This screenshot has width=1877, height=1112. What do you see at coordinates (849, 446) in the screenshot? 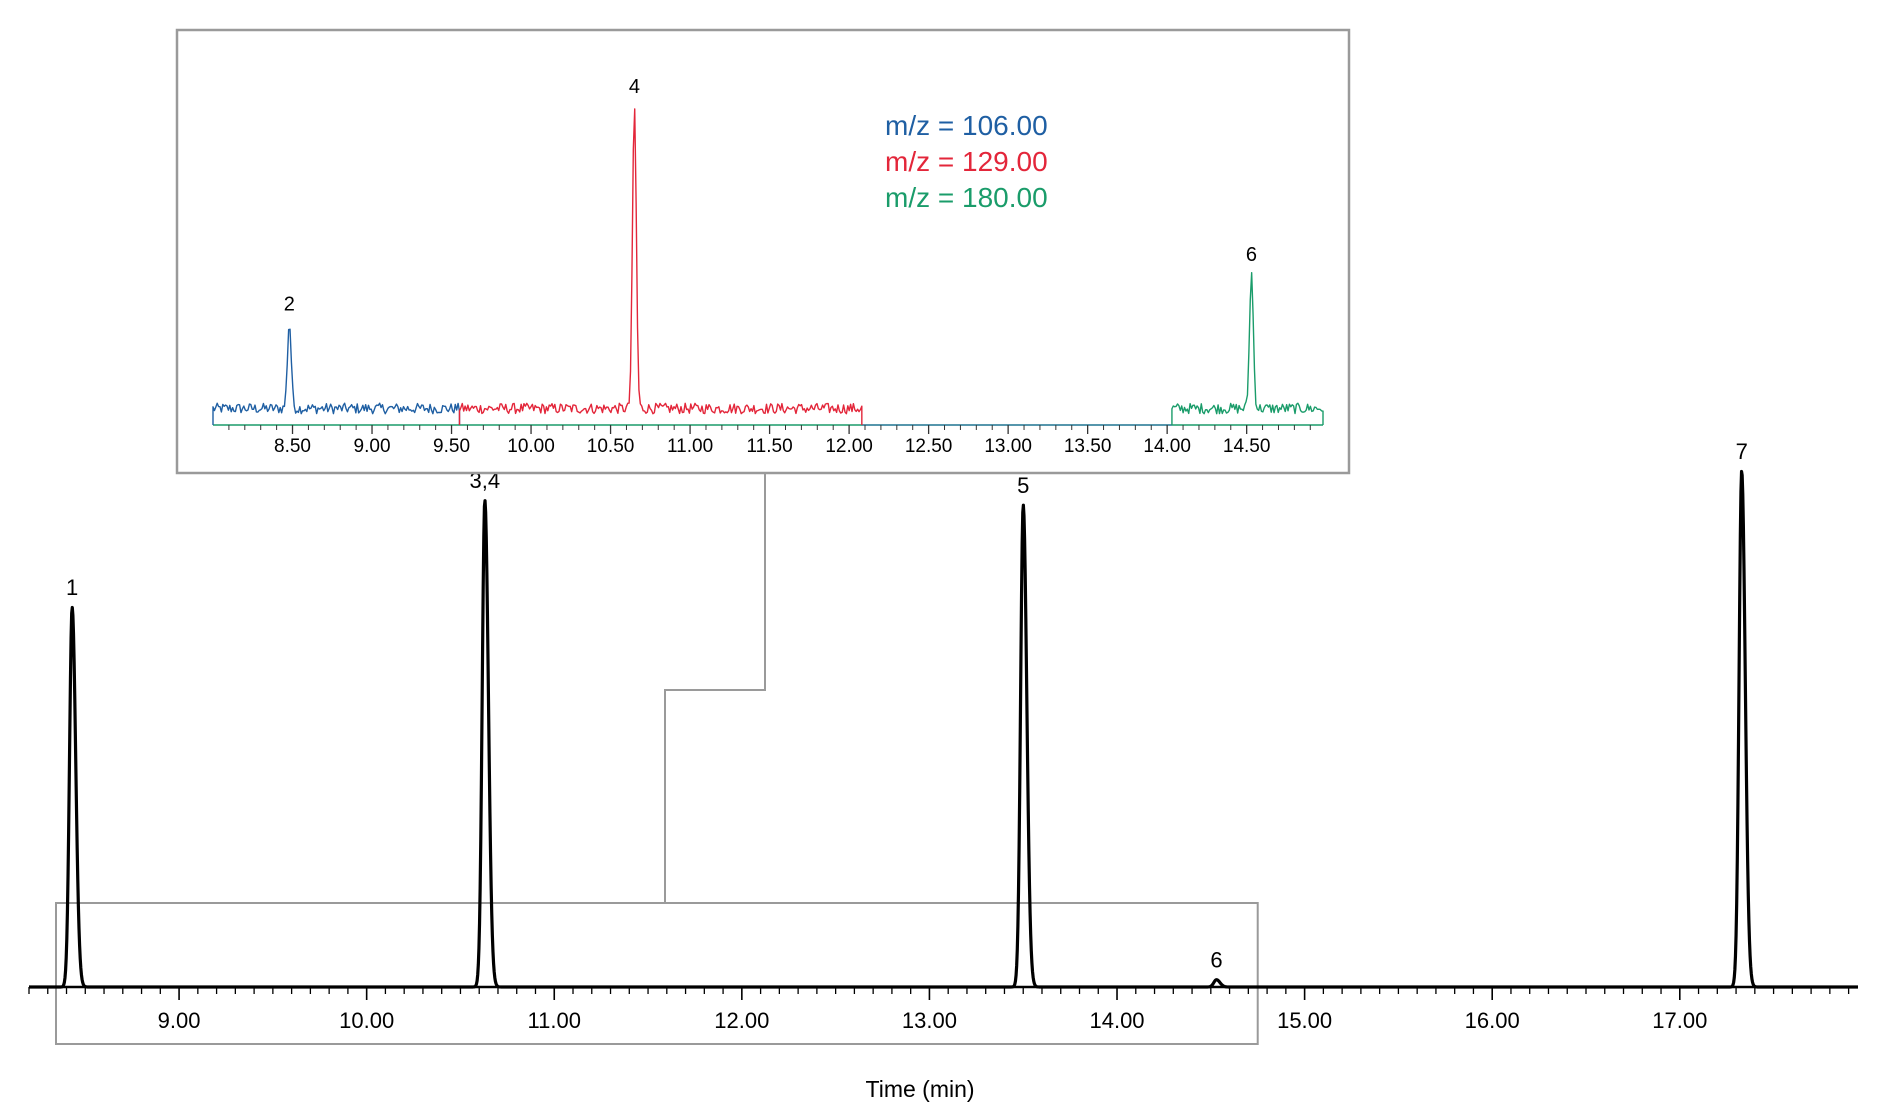
I see `inset-x-tick-label: 12.00` at bounding box center [849, 446].